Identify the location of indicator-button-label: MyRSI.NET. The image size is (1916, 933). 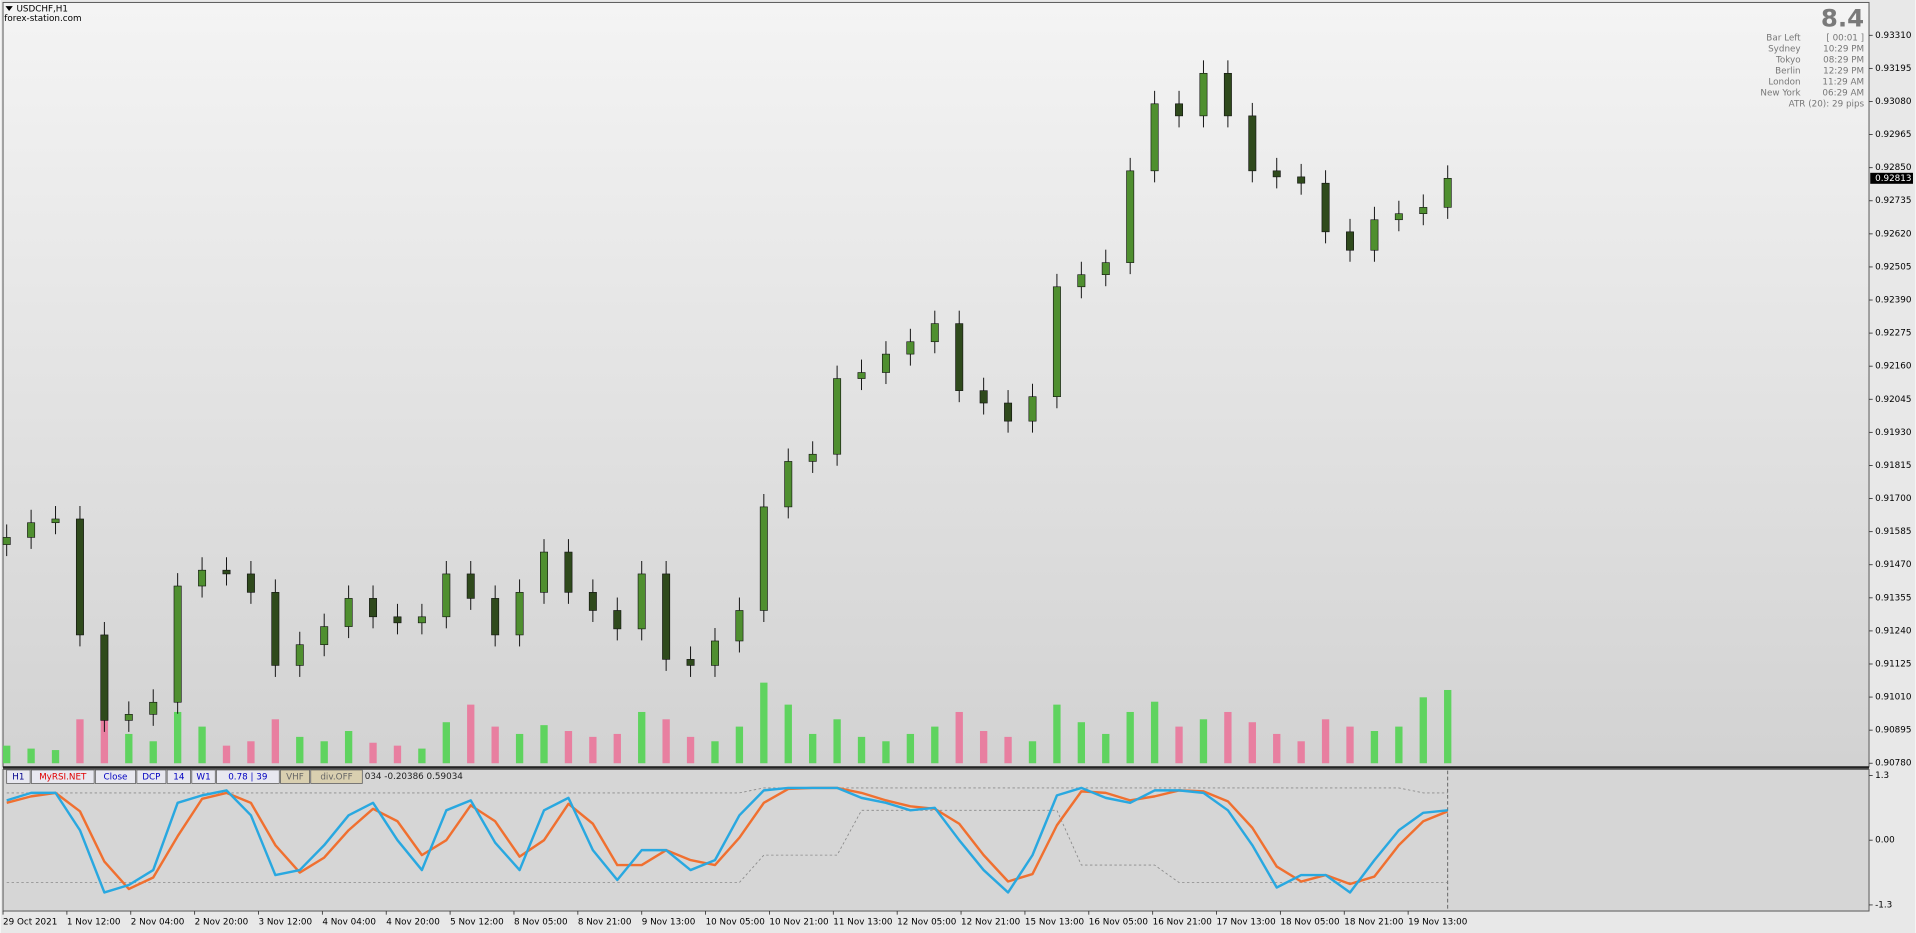
(63, 778).